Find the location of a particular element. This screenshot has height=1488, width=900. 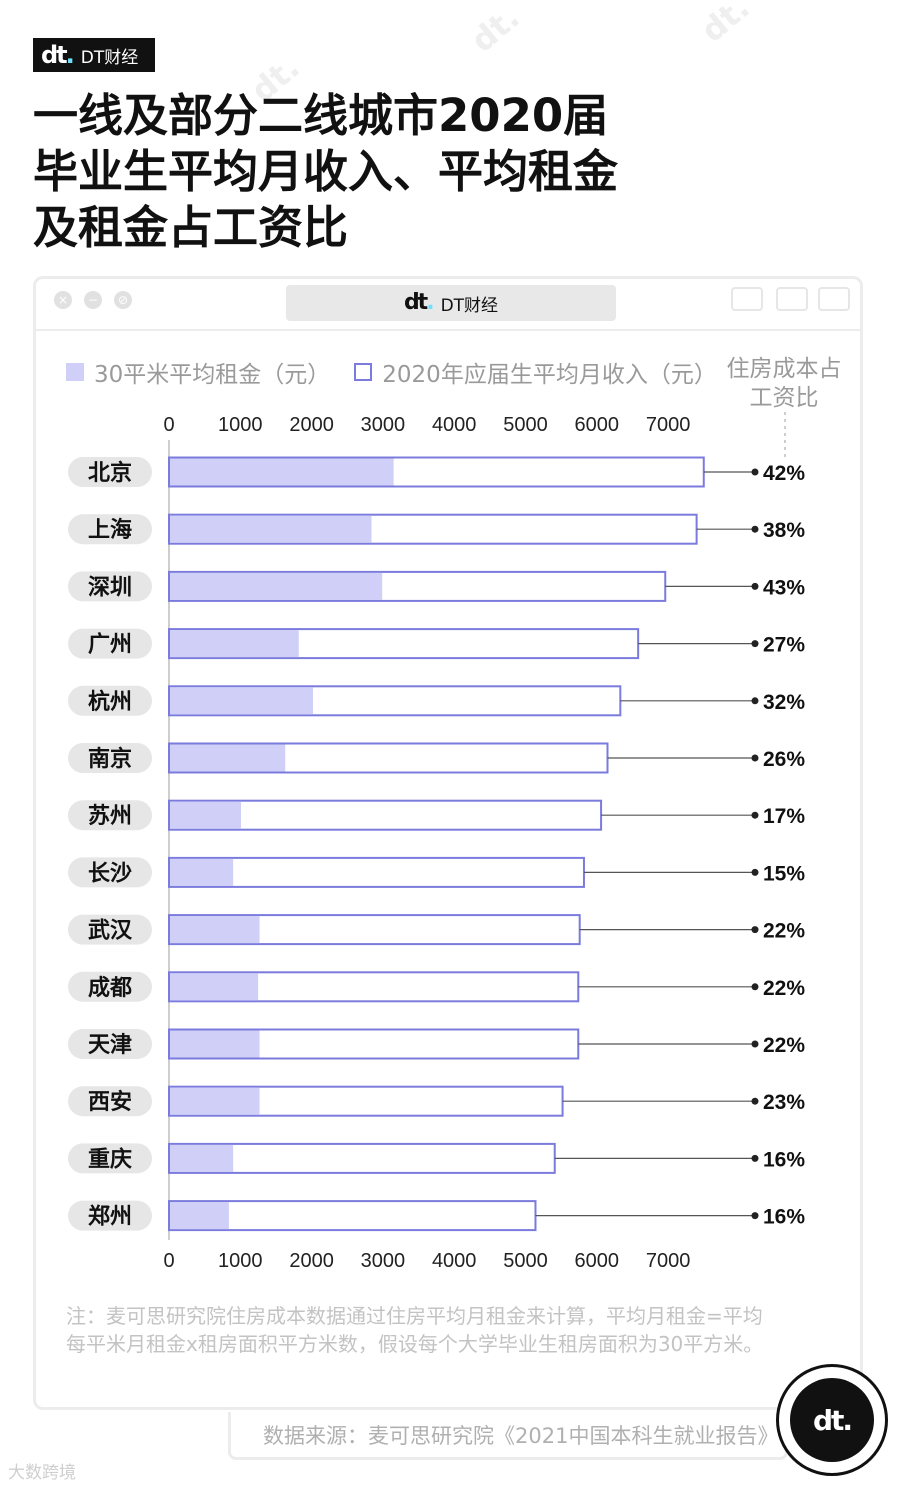

ratio-label: 17% is located at coordinates (784, 816).